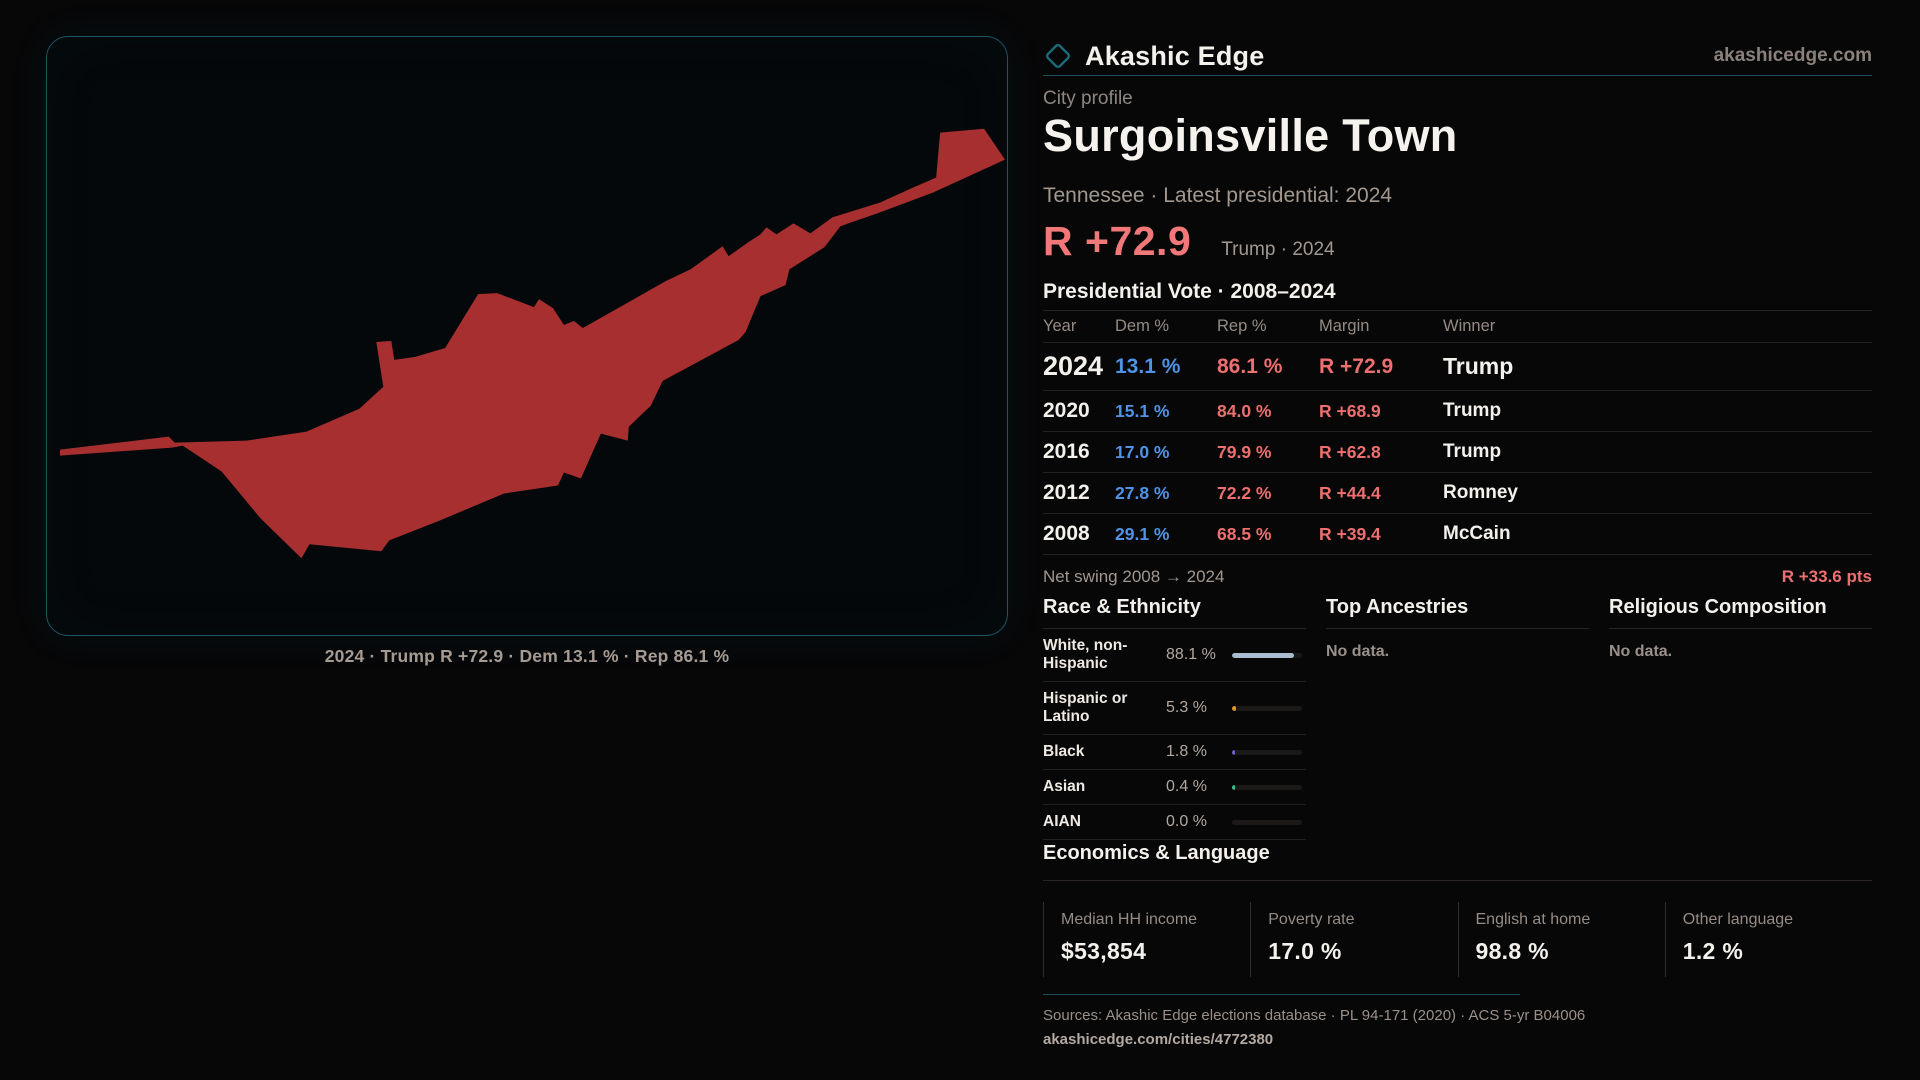 This screenshot has width=1920, height=1080. What do you see at coordinates (1142, 326) in the screenshot?
I see `column-header-dem: Dem %` at bounding box center [1142, 326].